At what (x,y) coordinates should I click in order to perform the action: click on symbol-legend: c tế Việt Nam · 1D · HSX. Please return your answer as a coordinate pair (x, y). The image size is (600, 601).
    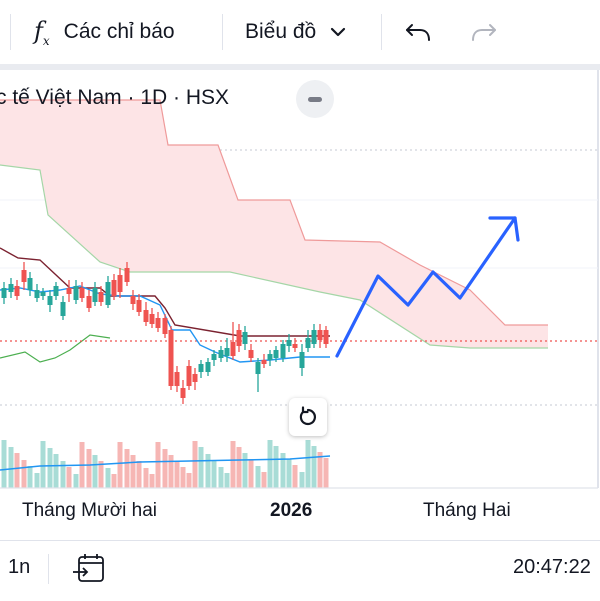
    Looking at the image, I should click on (114, 98).